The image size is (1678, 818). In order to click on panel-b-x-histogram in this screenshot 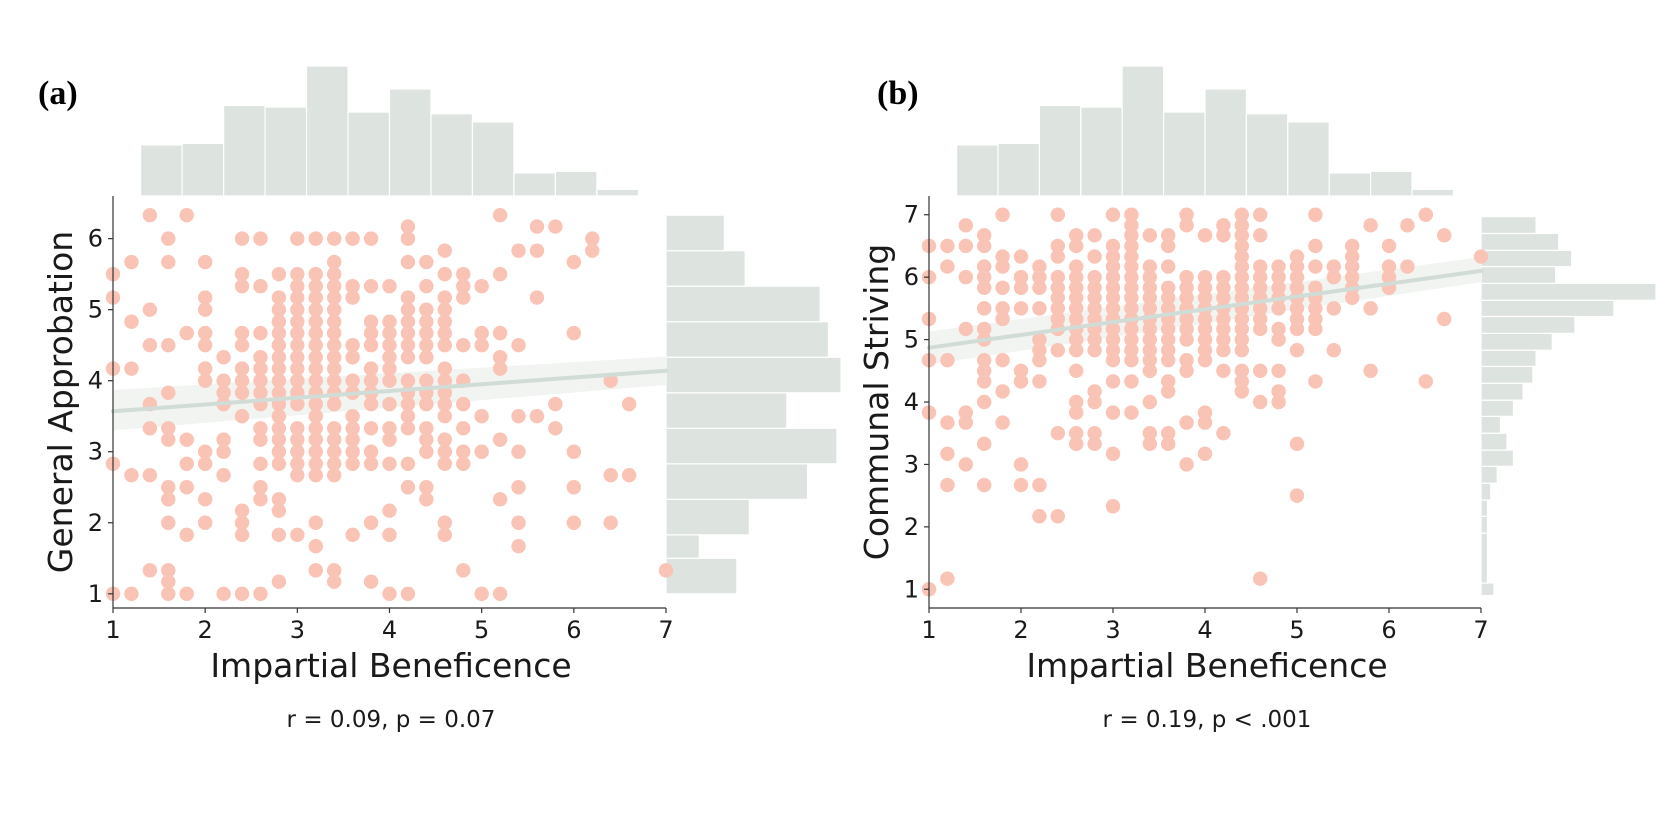, I will do `click(1205, 131)`.